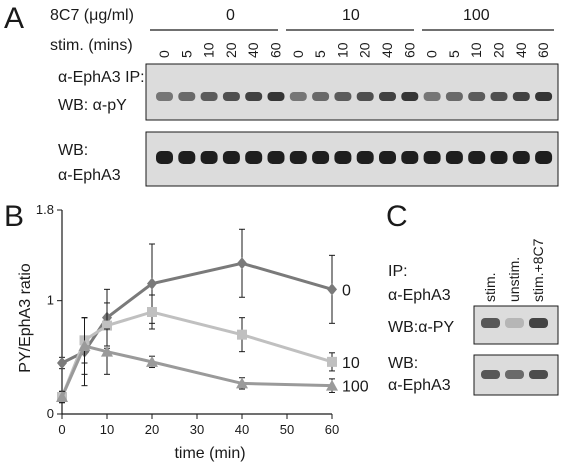  What do you see at coordinates (197, 313) in the screenshot?
I see `series-0-line` at bounding box center [197, 313].